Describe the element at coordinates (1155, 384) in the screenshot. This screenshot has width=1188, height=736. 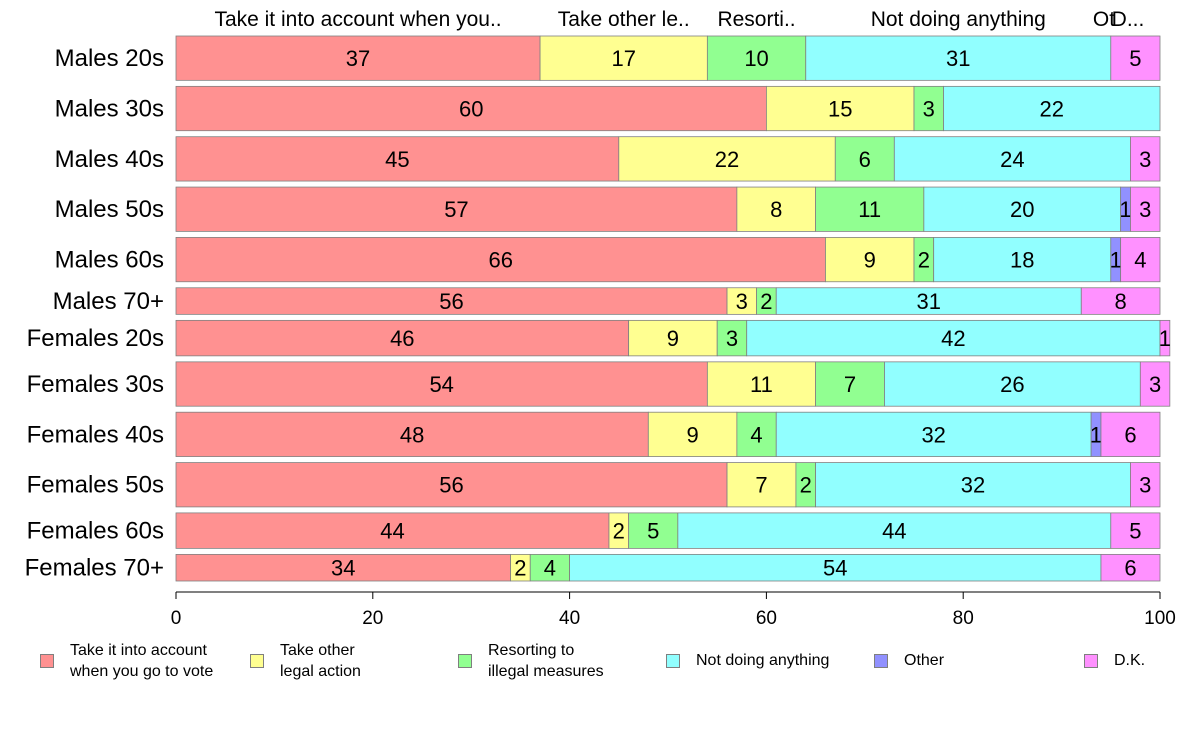
I see `data-label-females-30s-d-k: 3` at that location.